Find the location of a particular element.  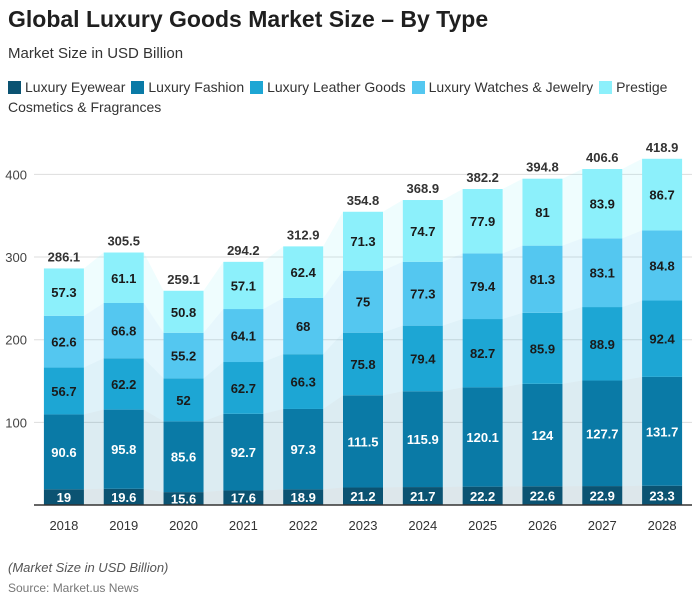

bar-value-label: 62.2 is located at coordinates (123, 384).